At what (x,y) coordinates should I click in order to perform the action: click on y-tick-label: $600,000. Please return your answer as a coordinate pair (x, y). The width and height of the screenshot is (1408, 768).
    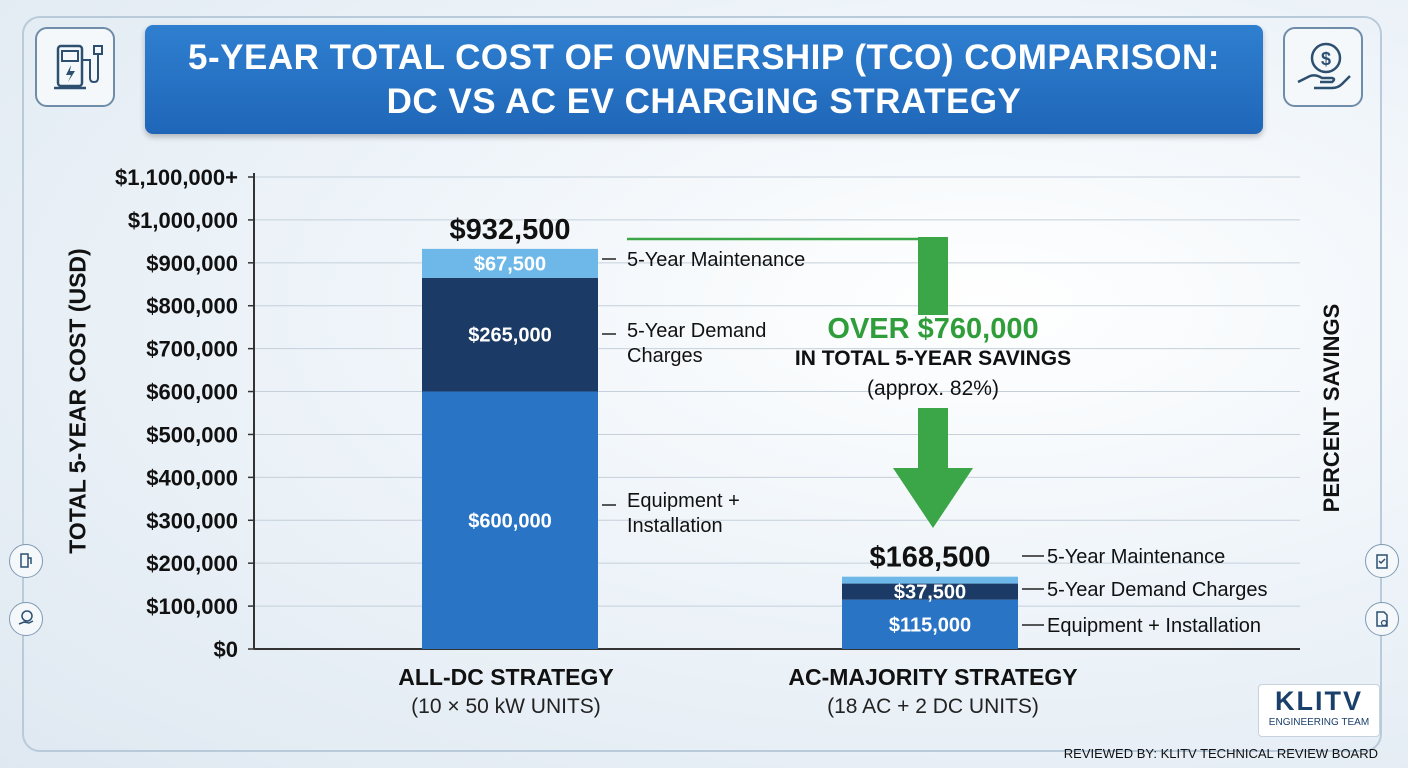
    Looking at the image, I should click on (192, 392).